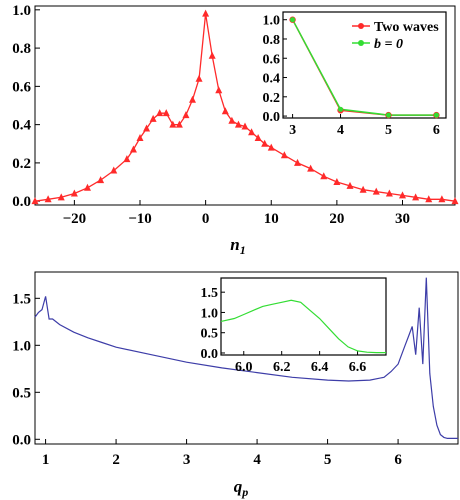  I want to click on top-inset-y-tick-label: 0.6, so click(272, 59).